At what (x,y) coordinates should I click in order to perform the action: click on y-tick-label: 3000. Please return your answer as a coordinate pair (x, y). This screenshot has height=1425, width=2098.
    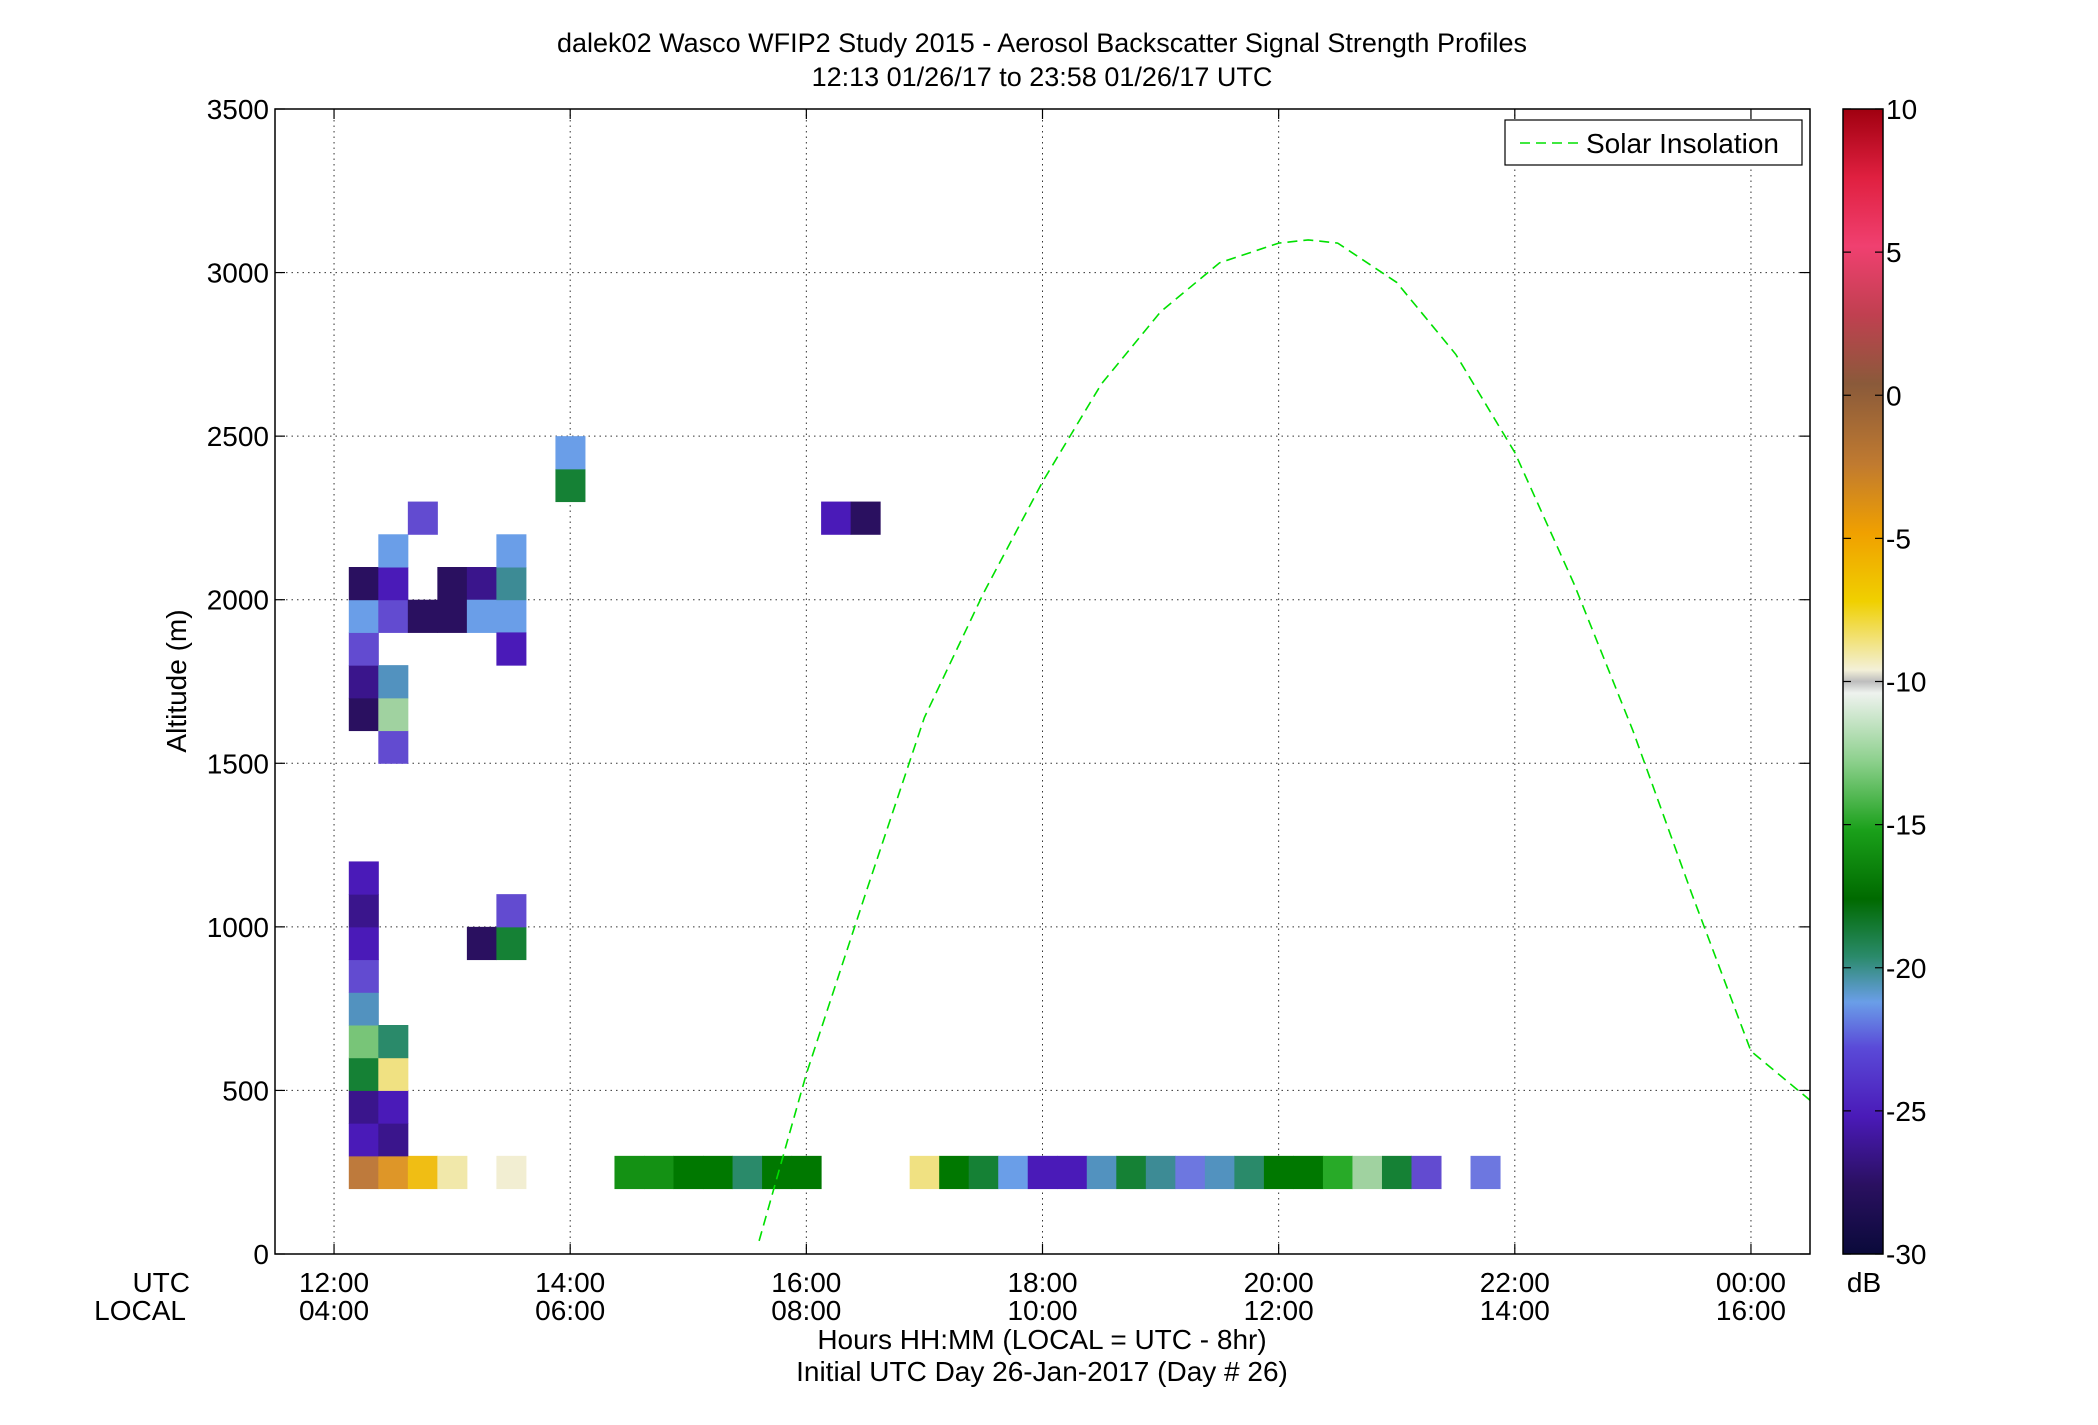
    Looking at the image, I should click on (238, 273).